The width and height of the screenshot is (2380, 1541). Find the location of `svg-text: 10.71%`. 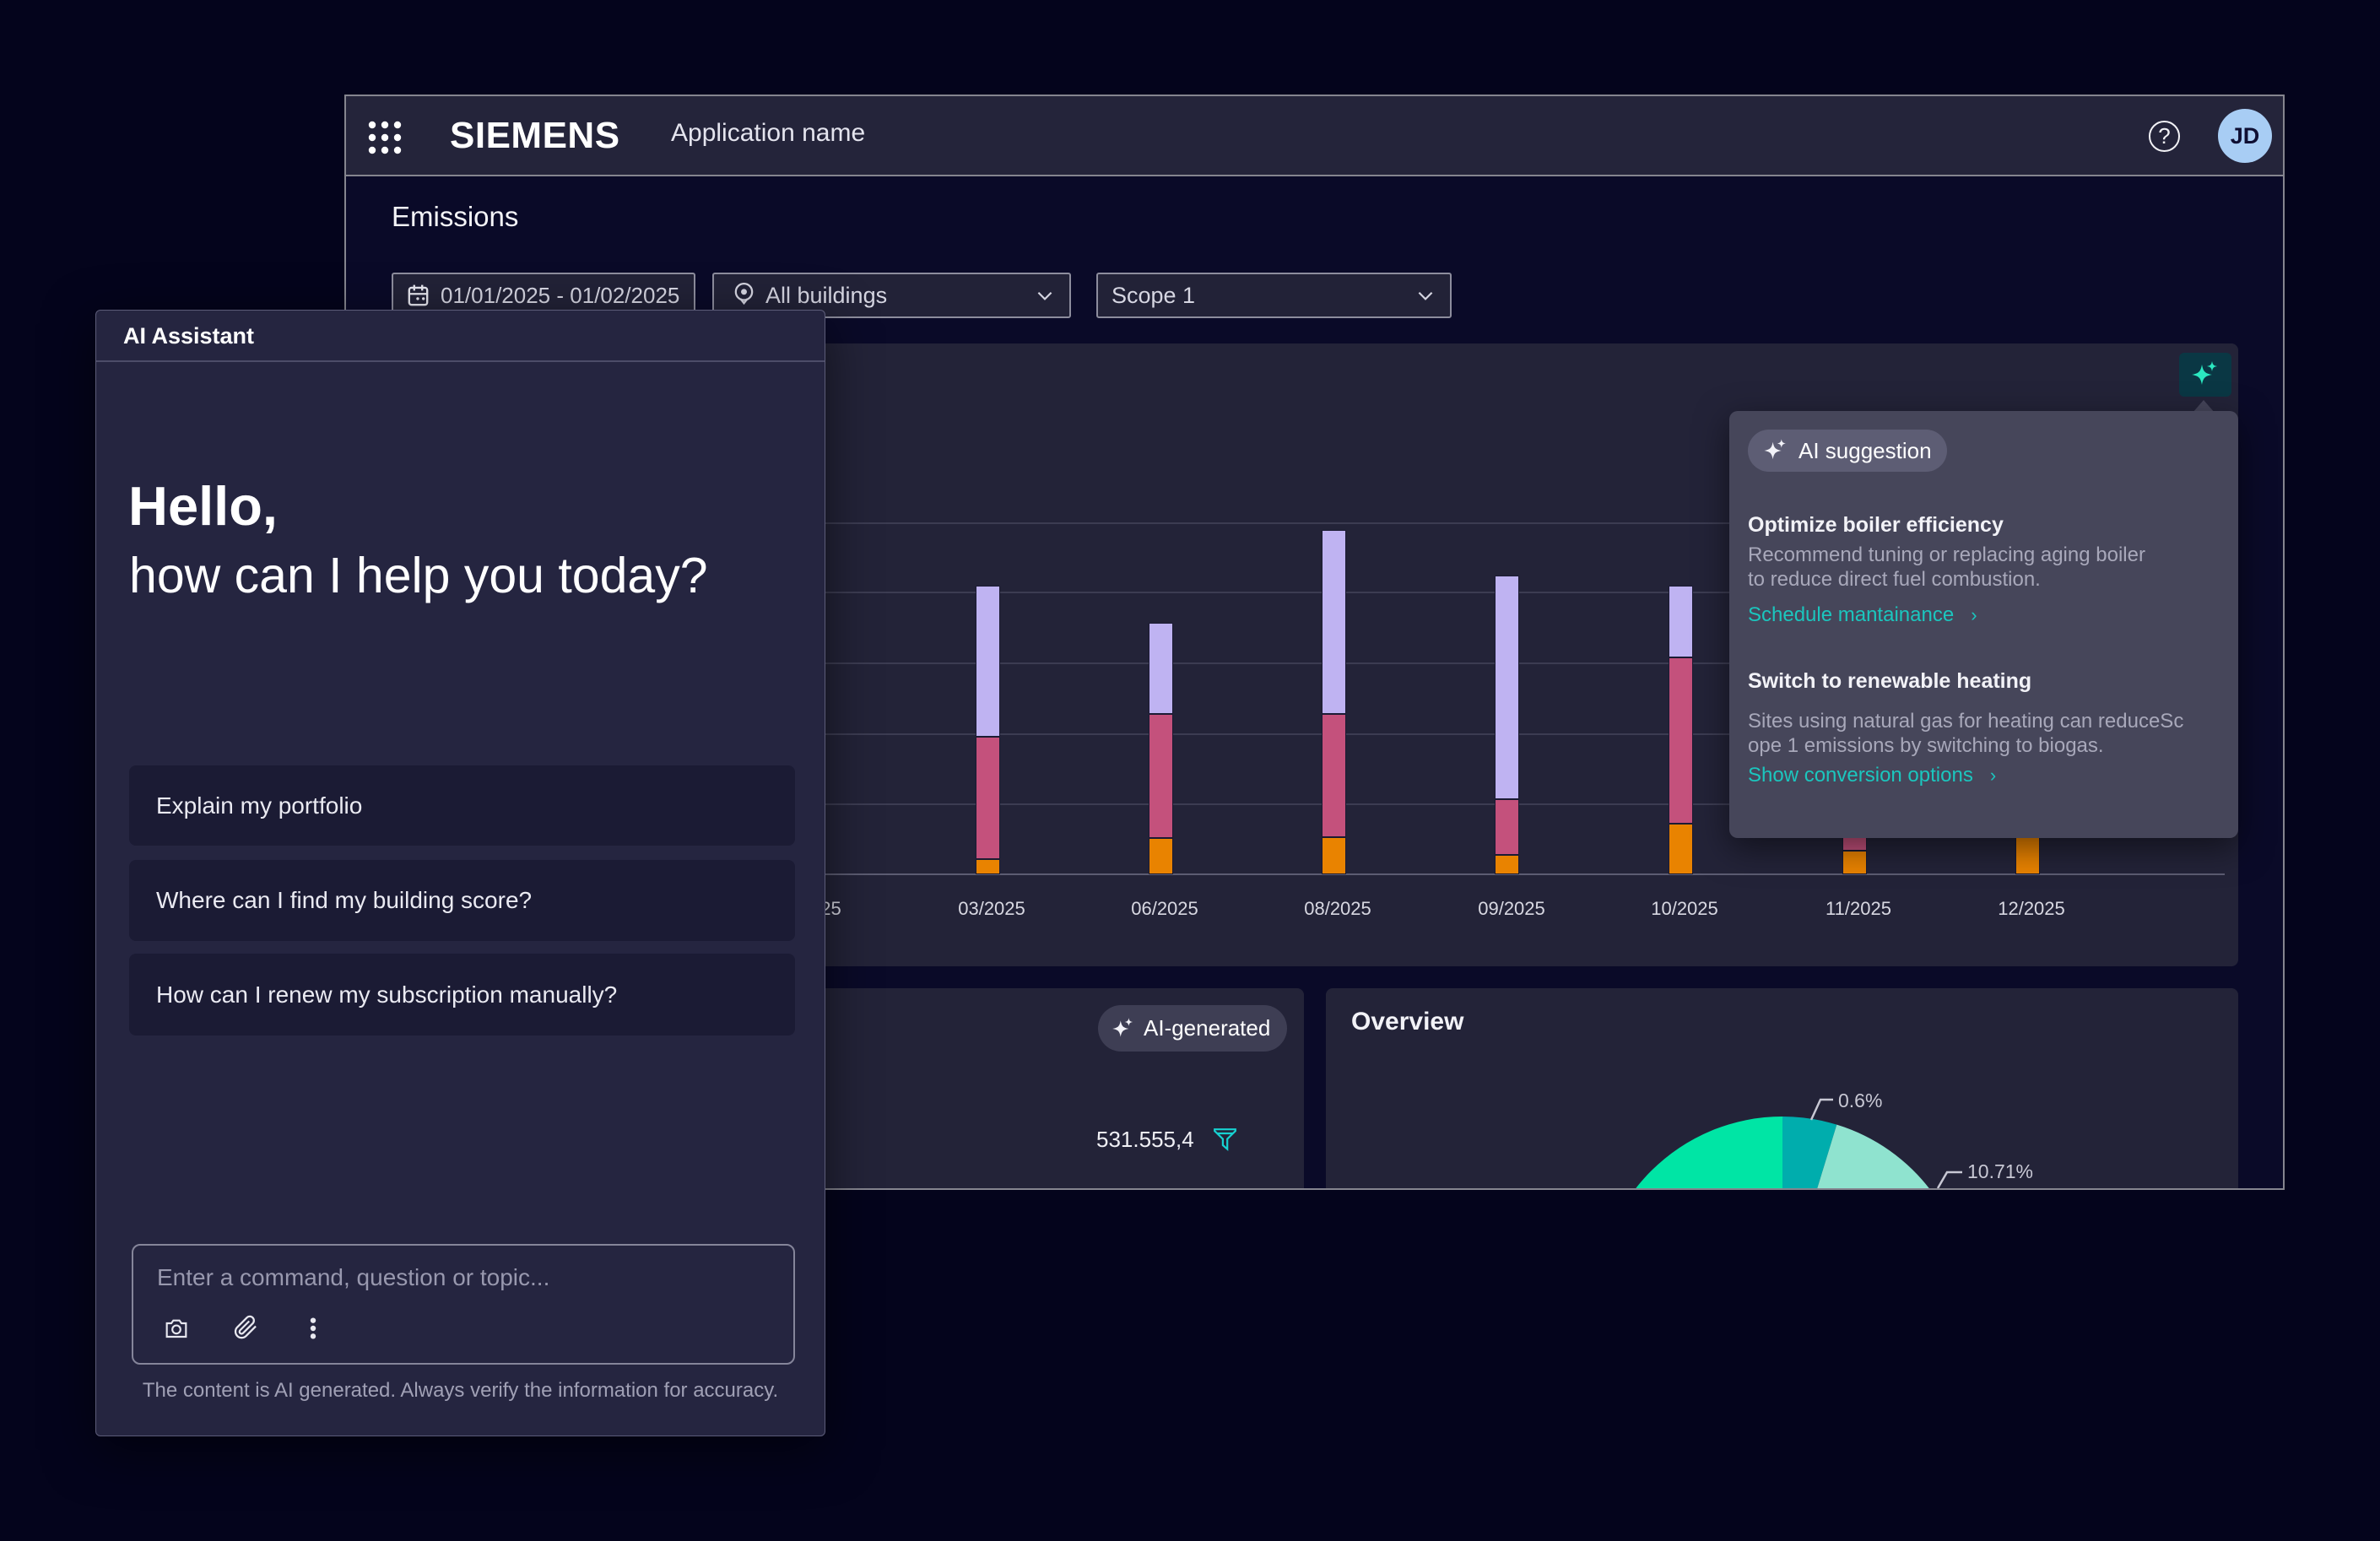

svg-text: 10.71% is located at coordinates (2000, 1171).